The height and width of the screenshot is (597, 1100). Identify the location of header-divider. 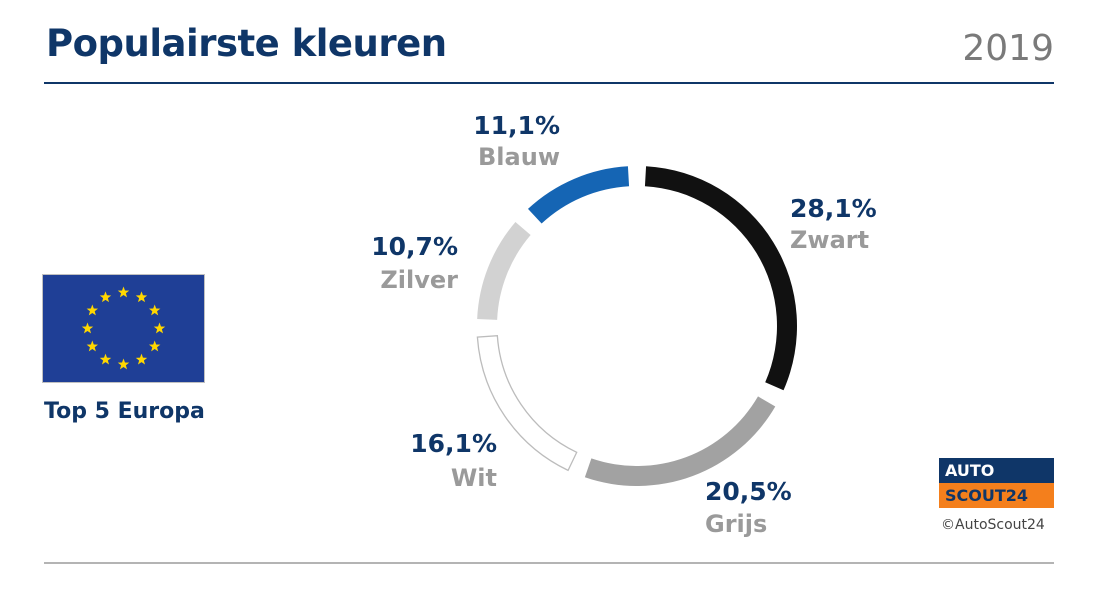
(549, 83).